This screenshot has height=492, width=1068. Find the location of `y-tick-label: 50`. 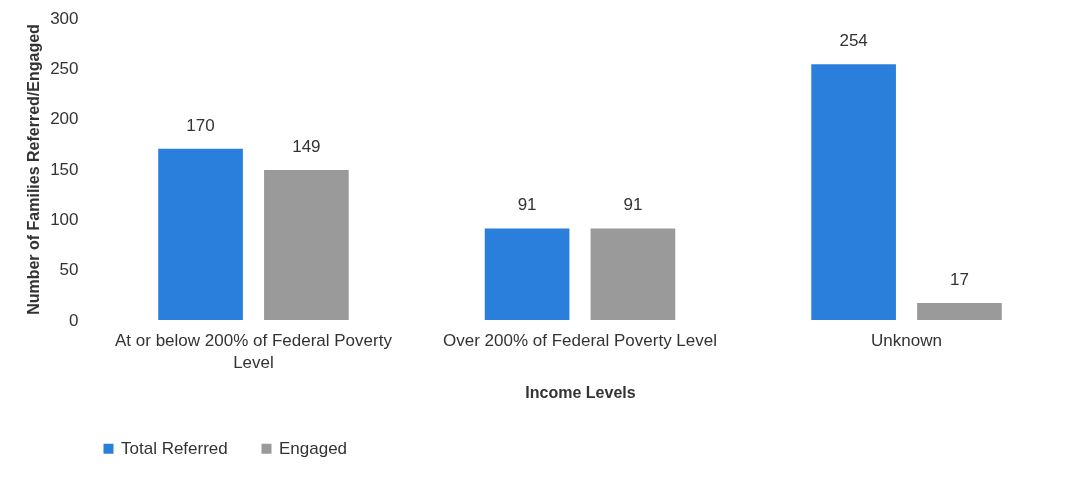

y-tick-label: 50 is located at coordinates (69, 270).